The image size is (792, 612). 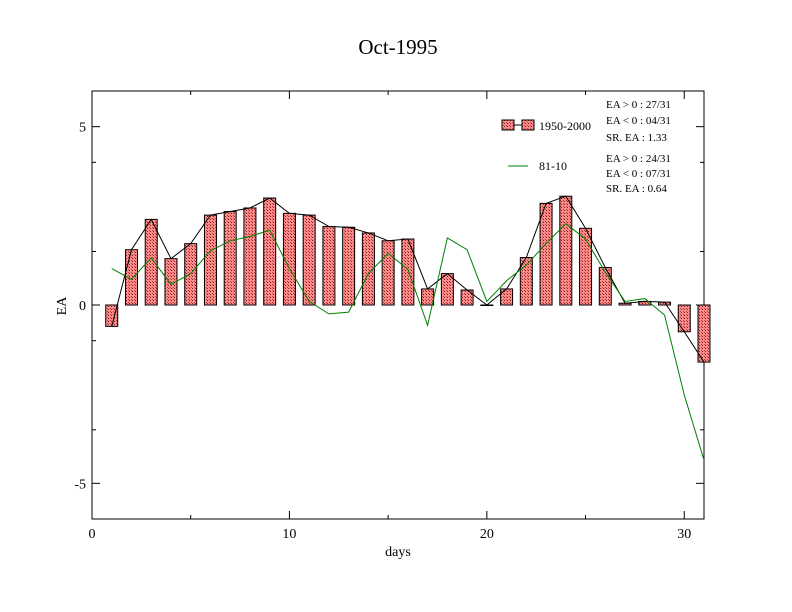 What do you see at coordinates (508, 125) in the screenshot?
I see `legend-bar-swatch-left` at bounding box center [508, 125].